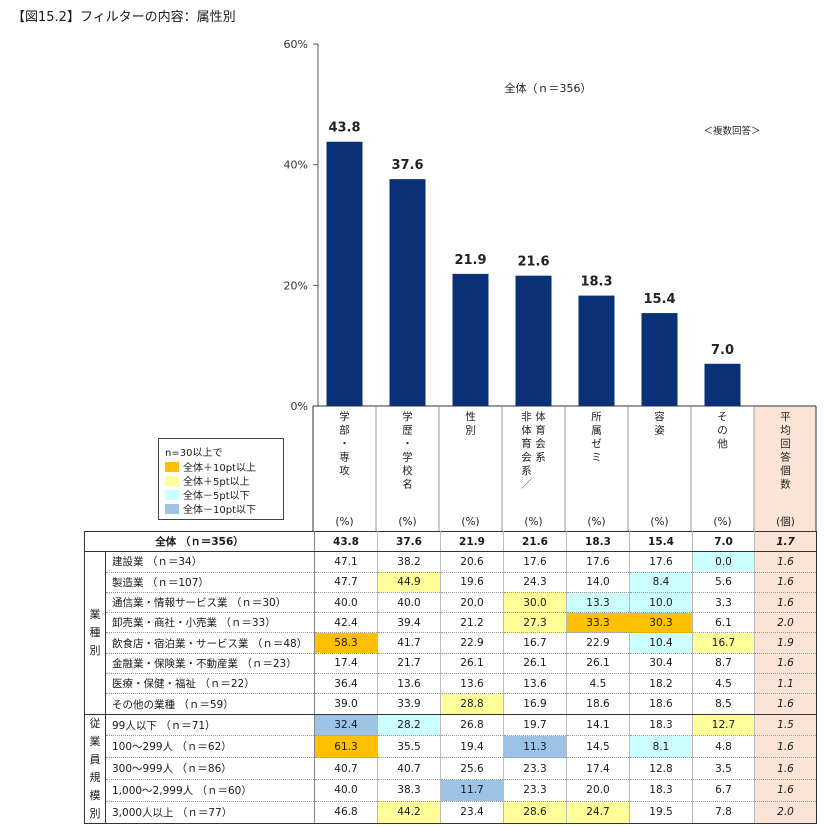 This screenshot has height=828, width=835. What do you see at coordinates (661, 541) in the screenshot?
I see `value-cell: 15.4` at bounding box center [661, 541].